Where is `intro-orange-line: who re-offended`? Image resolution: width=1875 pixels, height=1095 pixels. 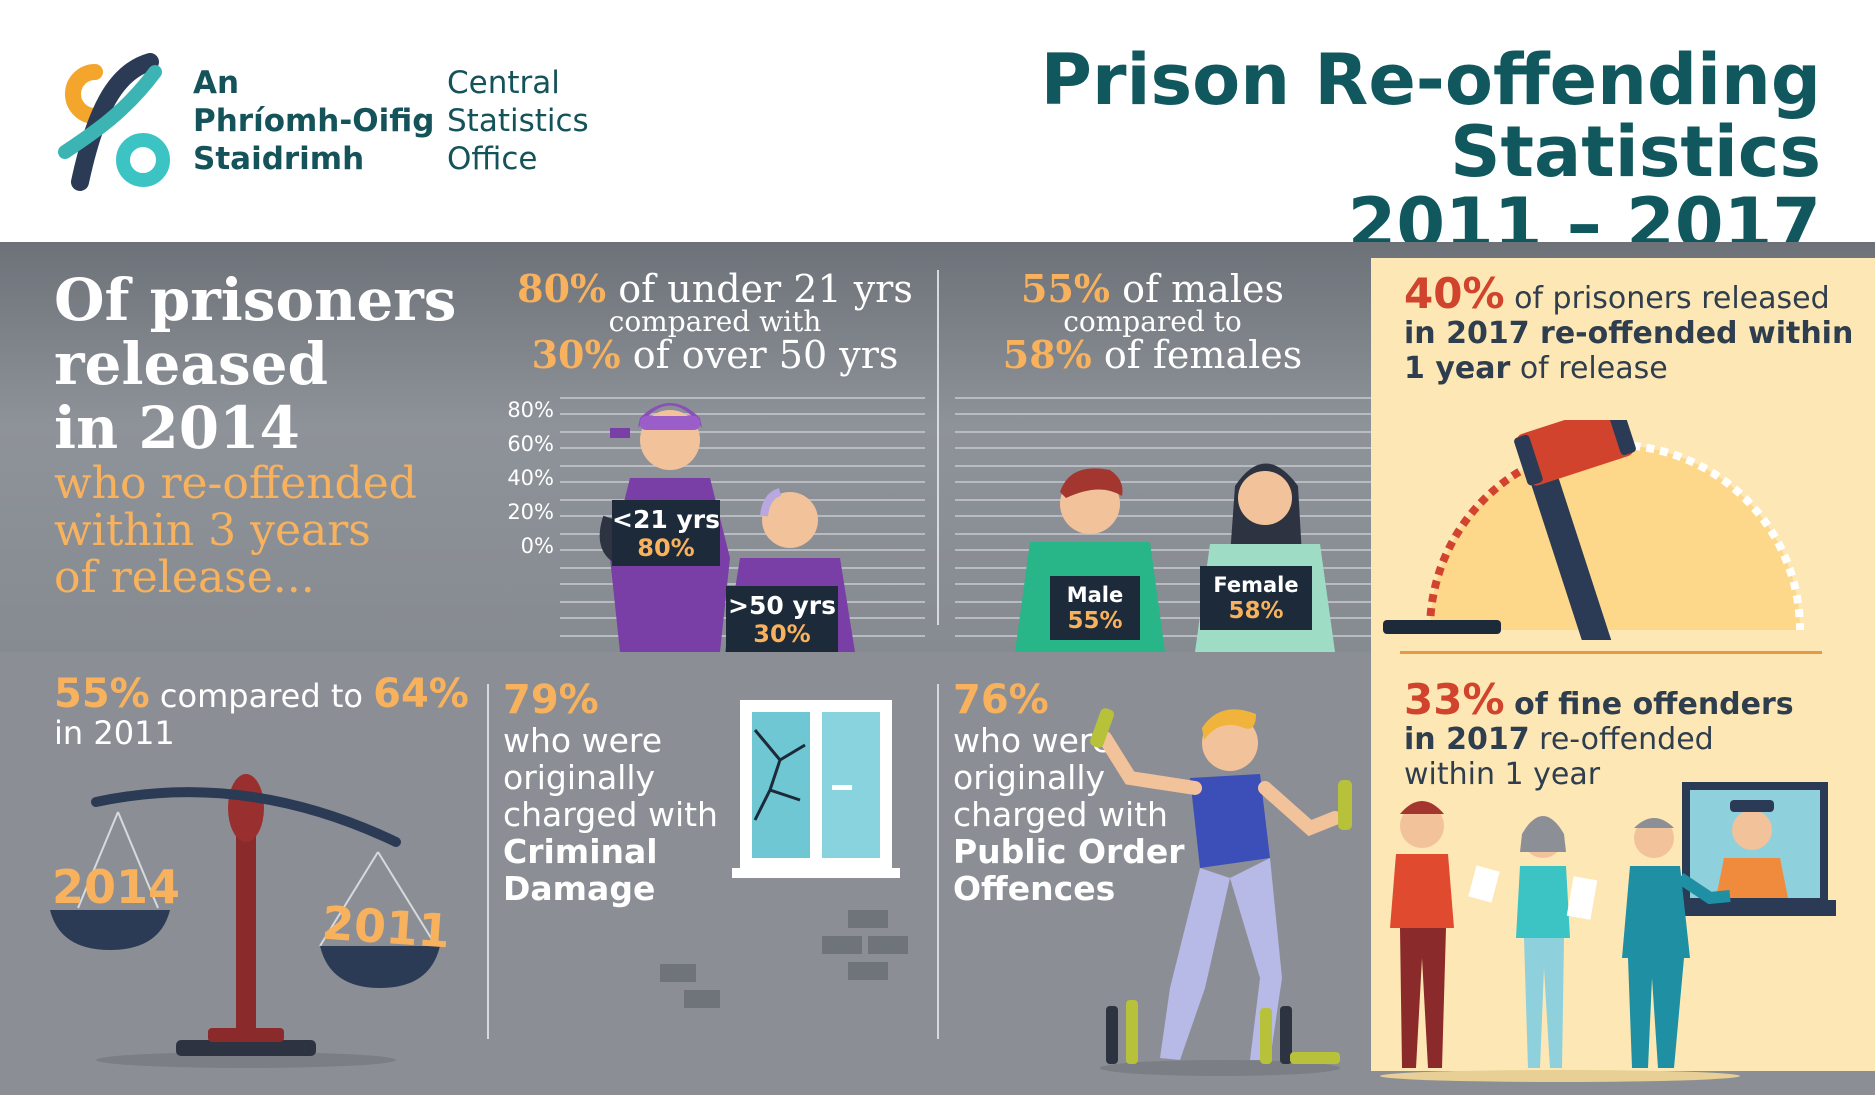 intro-orange-line: who re-offended is located at coordinates (235, 483).